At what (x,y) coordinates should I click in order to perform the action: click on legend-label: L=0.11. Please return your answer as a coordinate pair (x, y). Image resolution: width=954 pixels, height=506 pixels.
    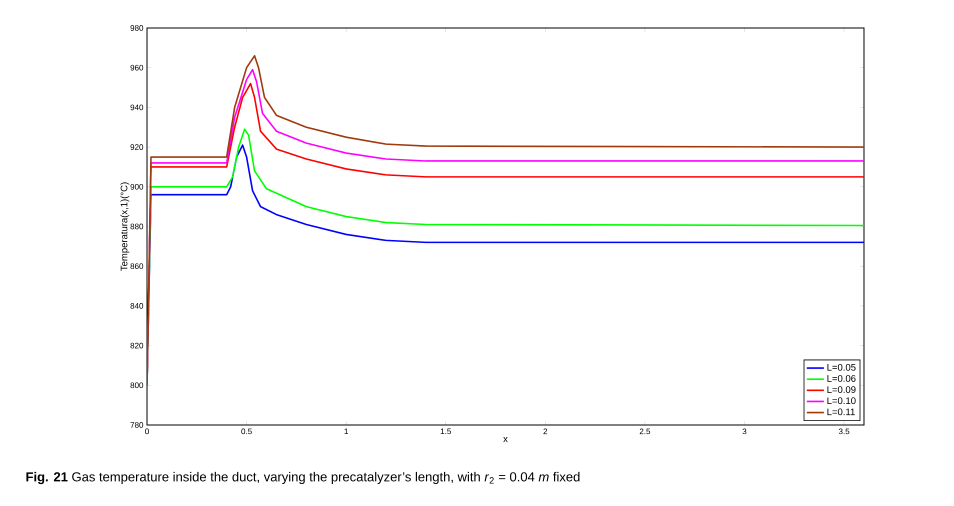
    Looking at the image, I should click on (841, 412).